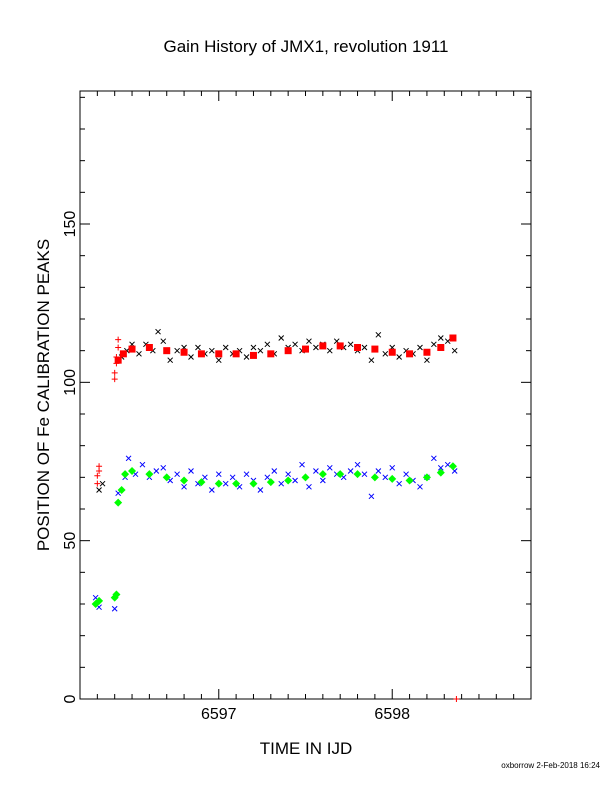 The width and height of the screenshot is (612, 792). Describe the element at coordinates (70, 698) in the screenshot. I see `y-tick-label: 0` at that location.